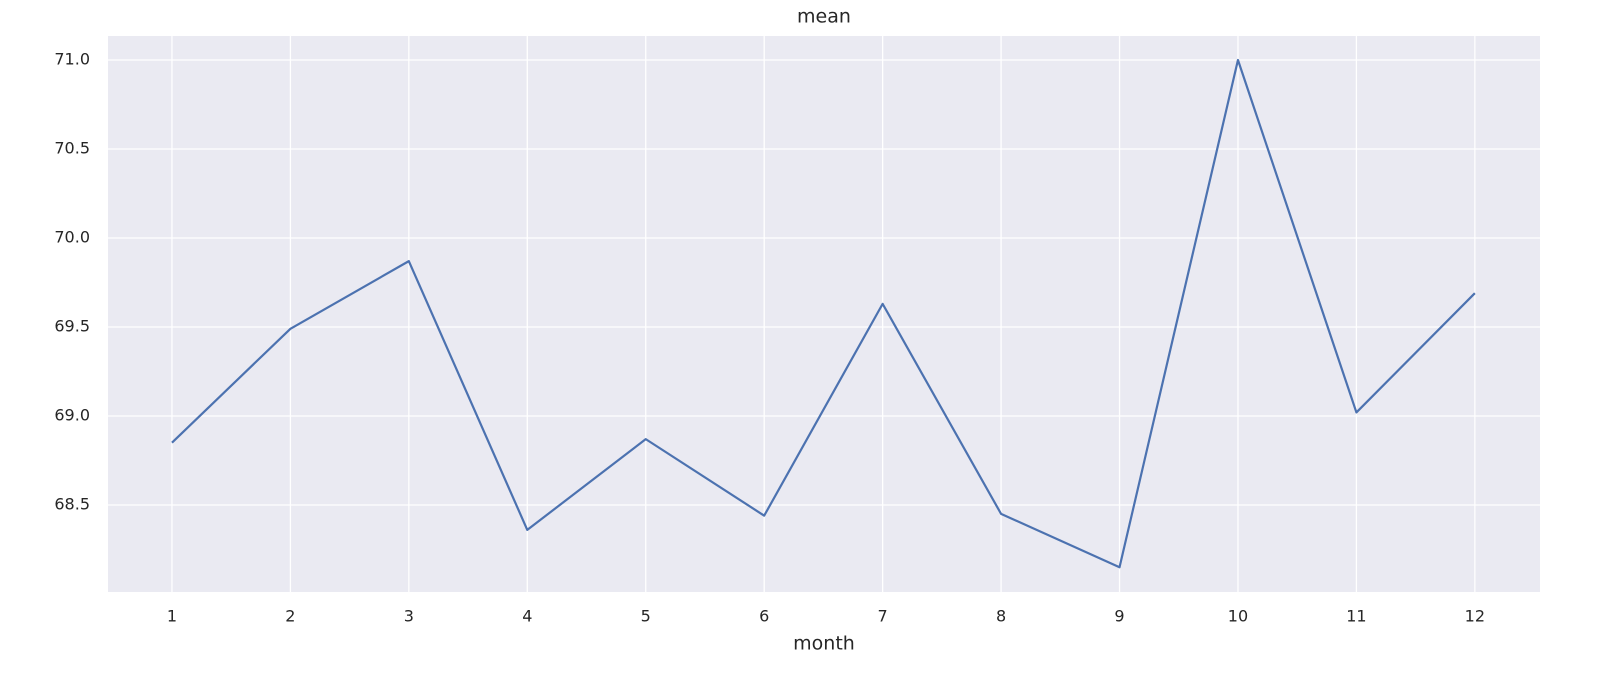 The image size is (1598, 686). What do you see at coordinates (527, 616) in the screenshot?
I see `x-tick-label: 4` at bounding box center [527, 616].